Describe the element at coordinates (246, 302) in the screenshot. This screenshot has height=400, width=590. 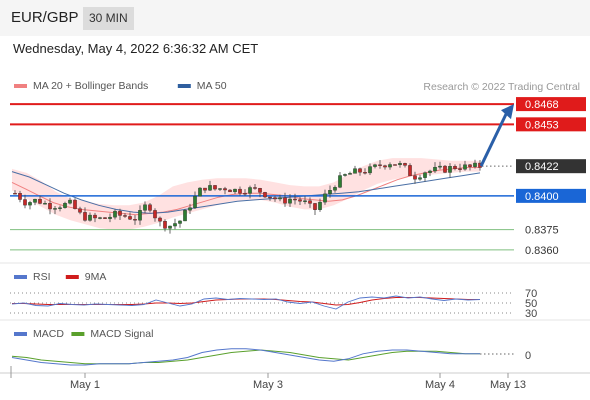
I see `rsi-line` at that location.